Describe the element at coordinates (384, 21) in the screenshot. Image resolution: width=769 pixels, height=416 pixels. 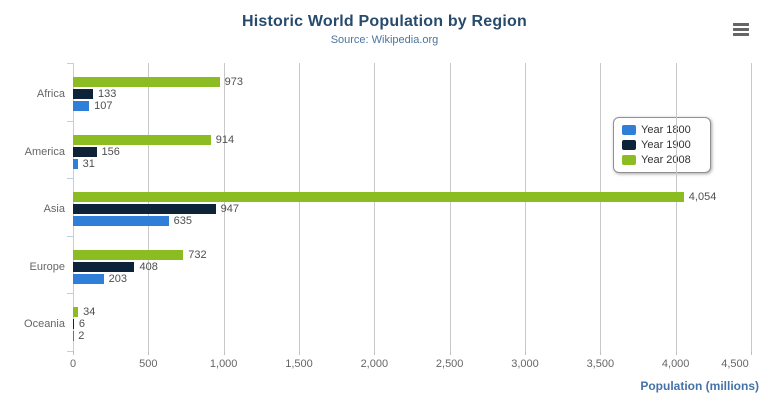
I see `chart-title: Historic World Population by Region` at that location.